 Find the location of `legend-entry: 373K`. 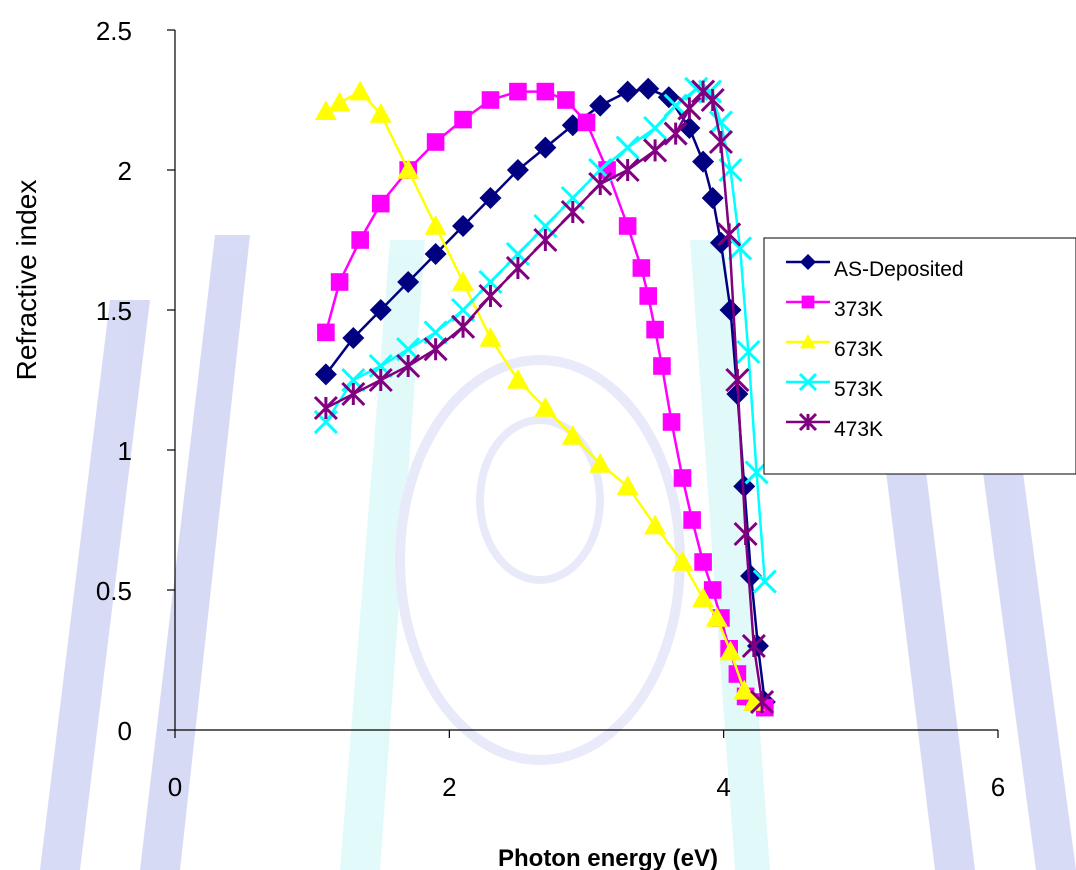

legend-entry: 373K is located at coordinates (834, 308).